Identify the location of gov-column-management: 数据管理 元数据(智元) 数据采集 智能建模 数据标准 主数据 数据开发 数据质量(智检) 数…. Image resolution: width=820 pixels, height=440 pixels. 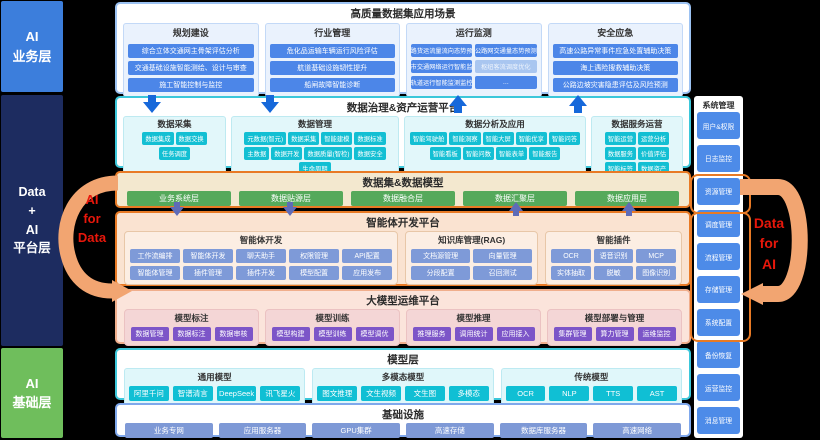
(315, 147).